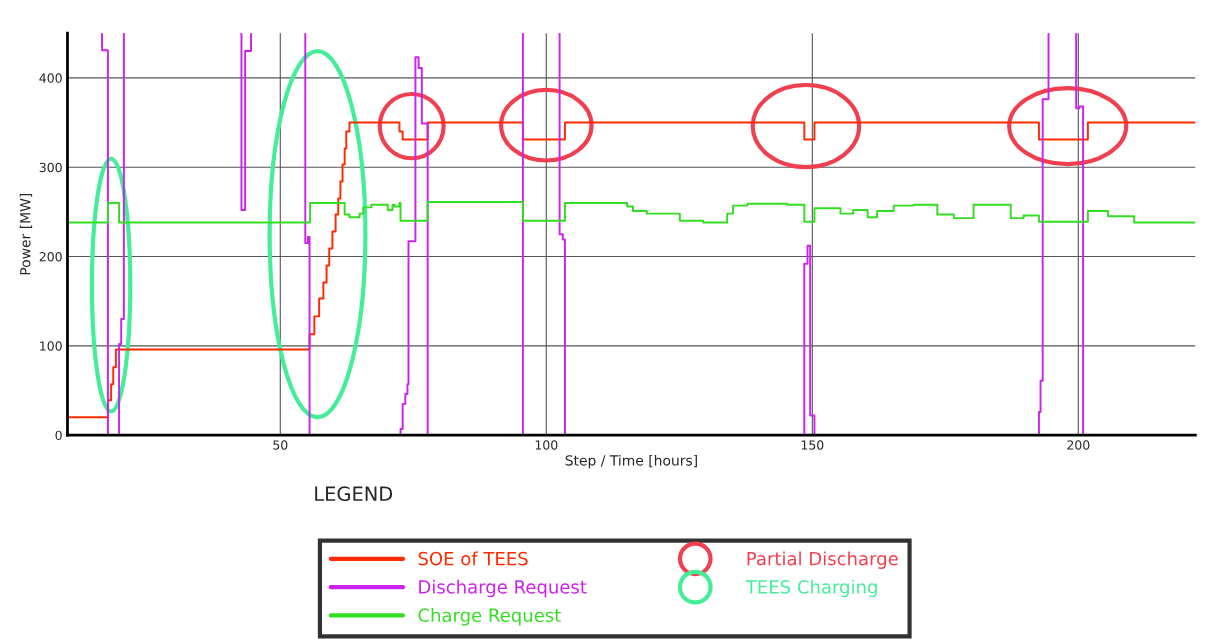 The width and height of the screenshot is (1205, 639). Describe the element at coordinates (503, 588) in the screenshot. I see `legend-label: Discharge Request` at that location.